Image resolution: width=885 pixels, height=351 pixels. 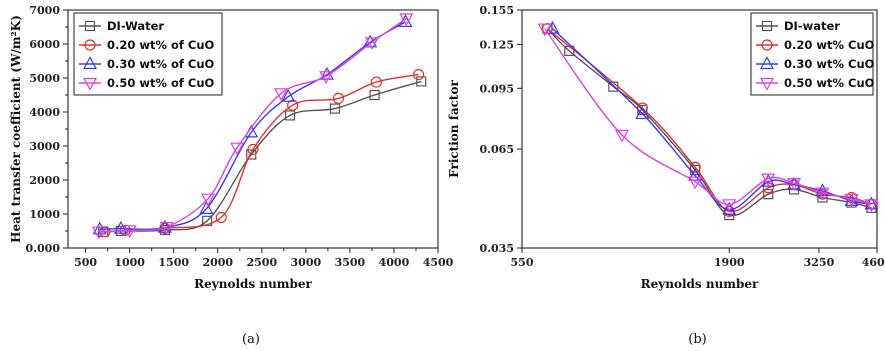 What do you see at coordinates (16, 129) in the screenshot?
I see `y-axis-label: Heat transfer coefficient (W/m²K)` at bounding box center [16, 129].